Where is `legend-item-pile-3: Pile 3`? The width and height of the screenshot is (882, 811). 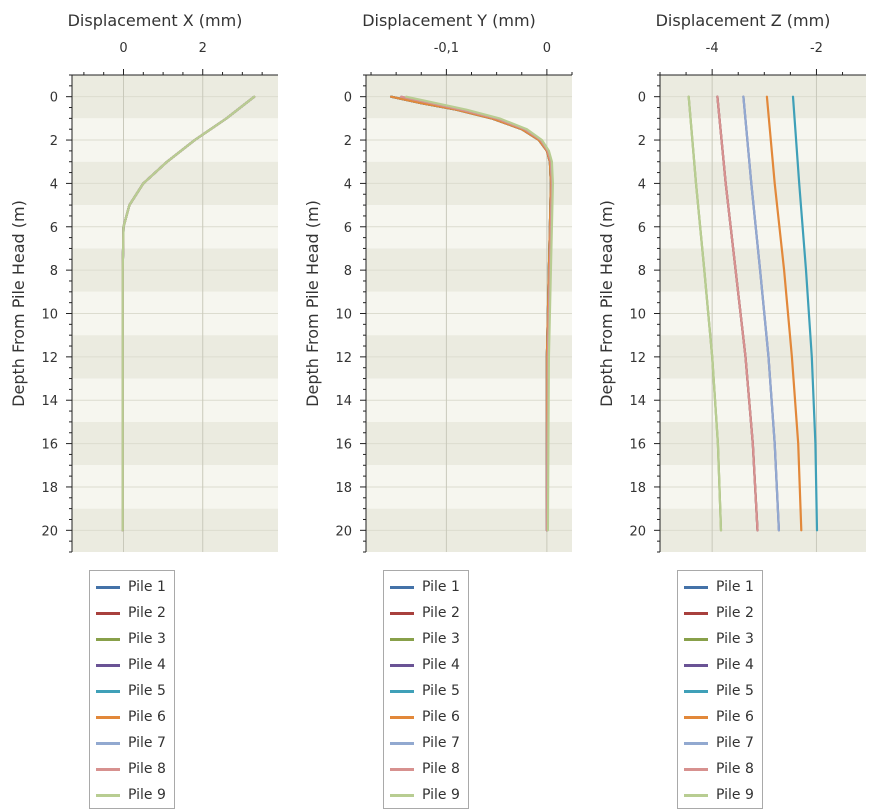
legend-item-pile-3: Pile 3 is located at coordinates (425, 639).